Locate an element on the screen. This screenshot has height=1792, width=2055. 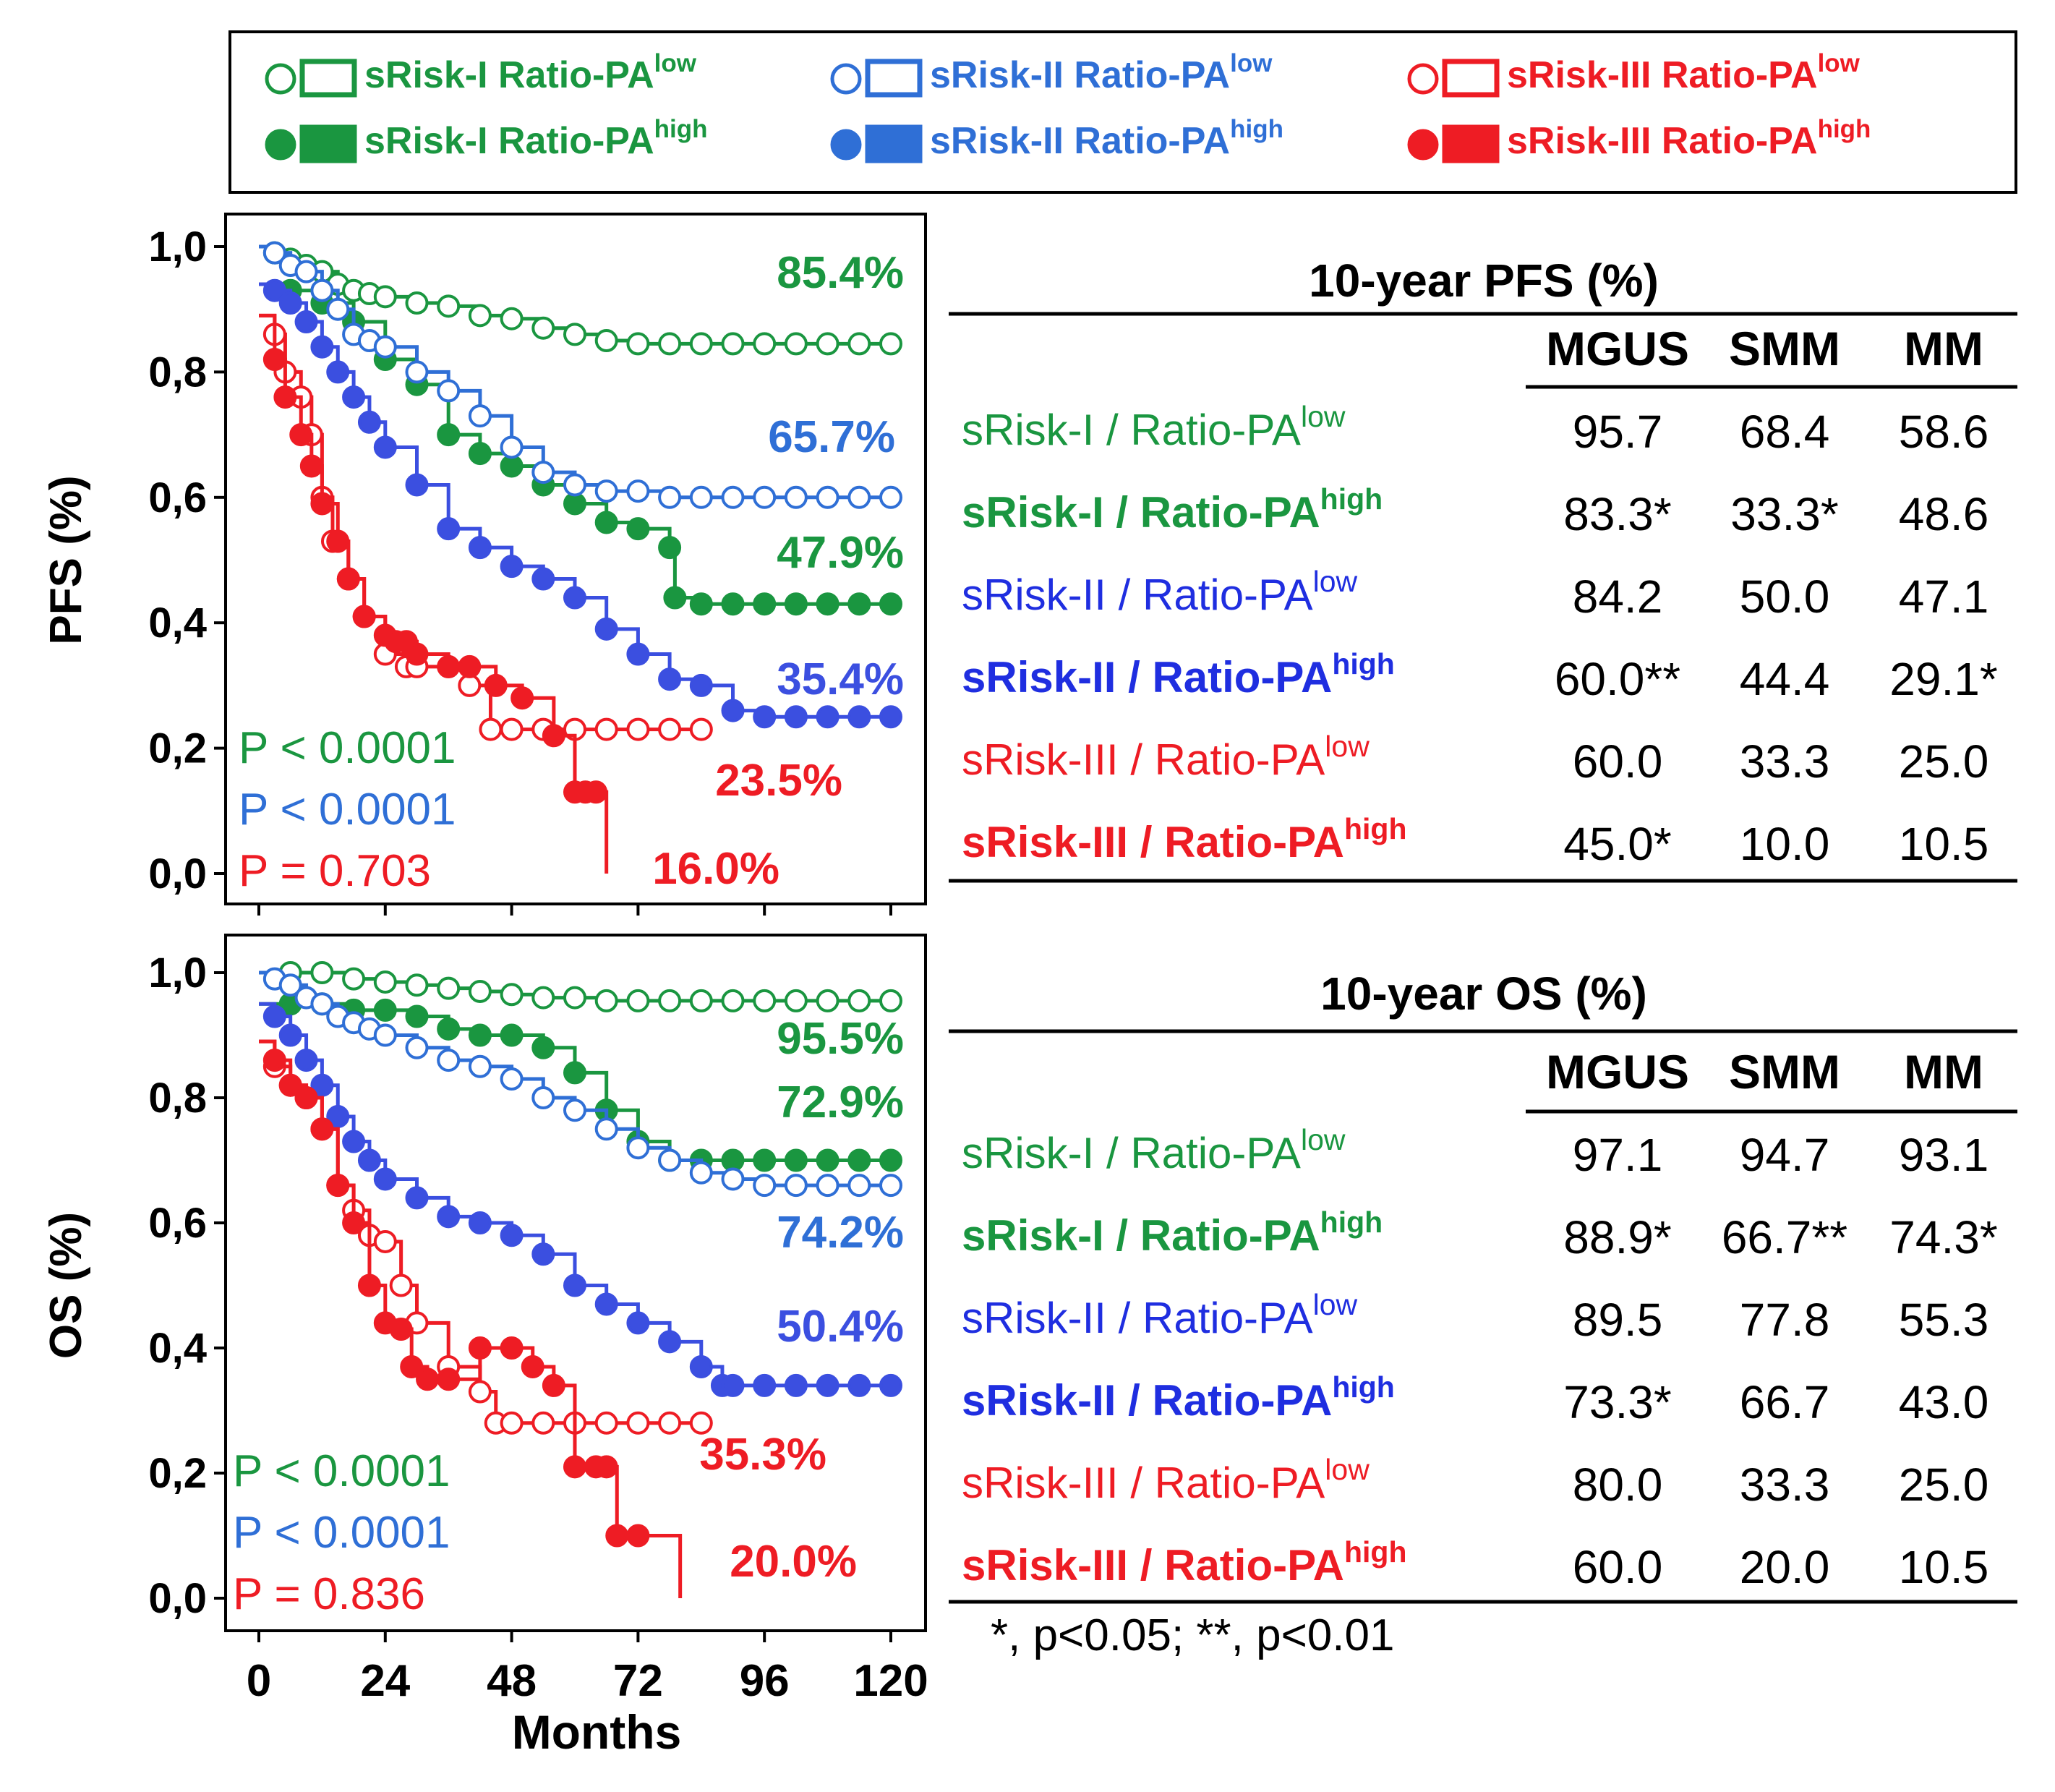
table-cell: 66.7** is located at coordinates (1784, 1237).